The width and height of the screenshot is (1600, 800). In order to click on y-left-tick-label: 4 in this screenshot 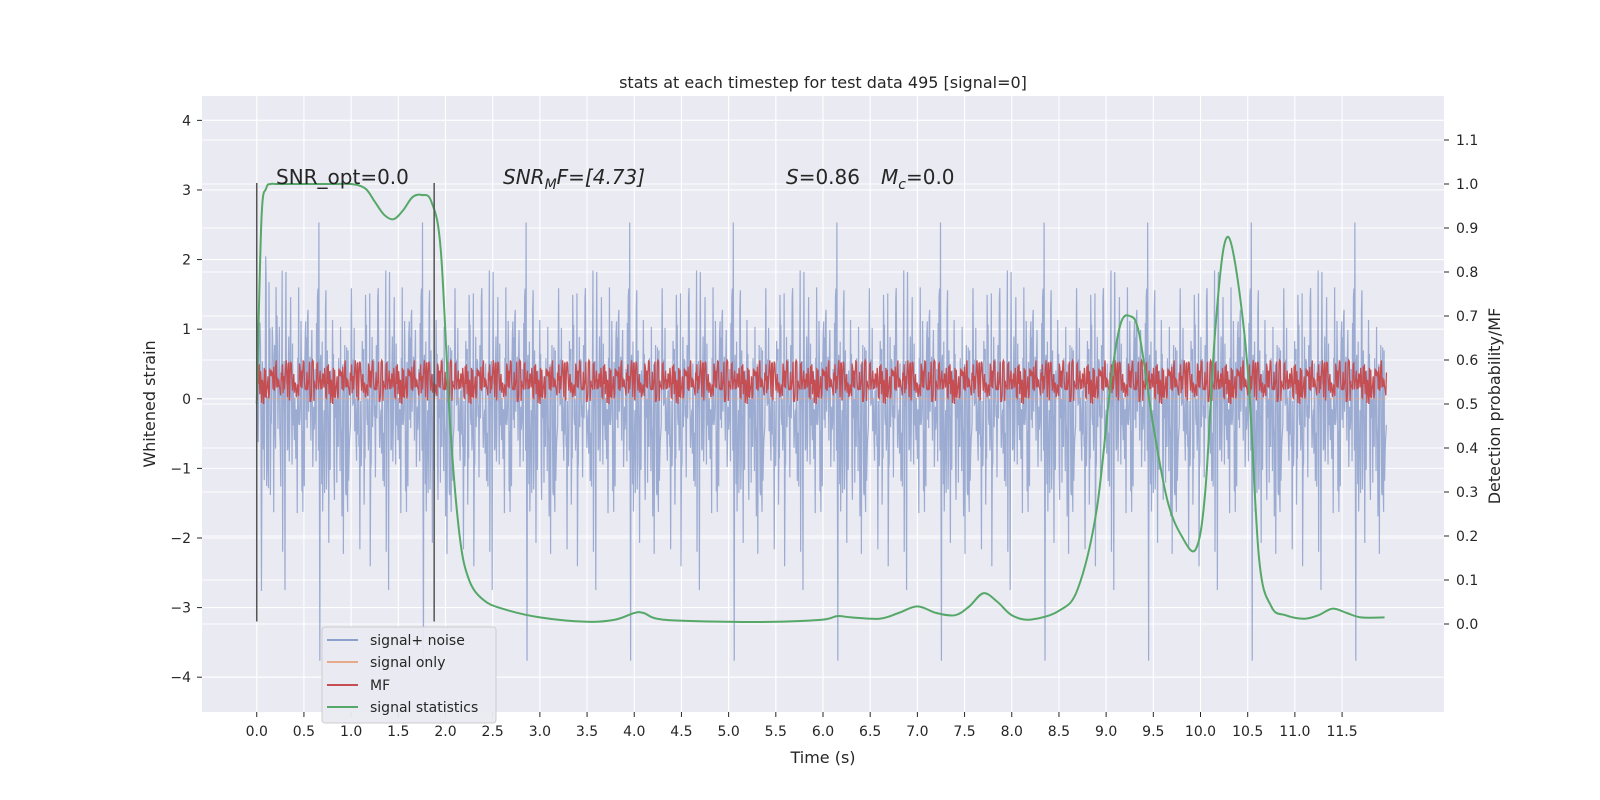, I will do `click(186, 121)`.